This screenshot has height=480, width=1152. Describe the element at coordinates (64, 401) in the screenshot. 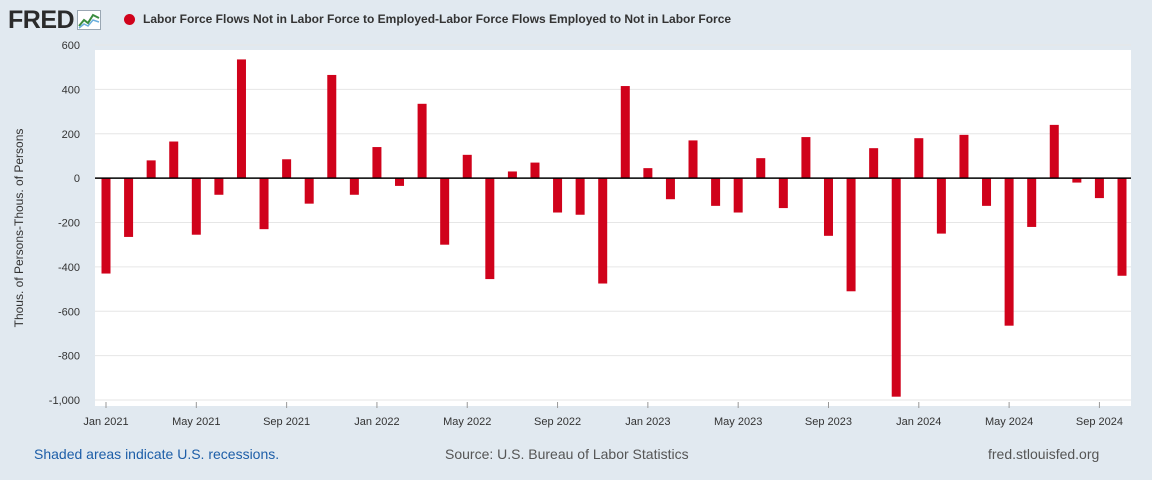

I see `y-tick-label: -1,000` at that location.